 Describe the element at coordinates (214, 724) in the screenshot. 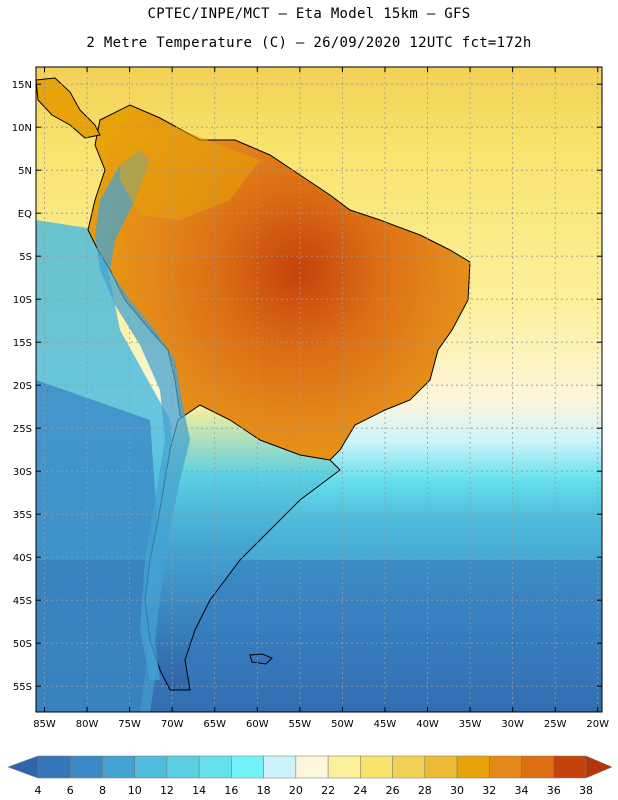

I see `lon-tick-label: 65W` at that location.